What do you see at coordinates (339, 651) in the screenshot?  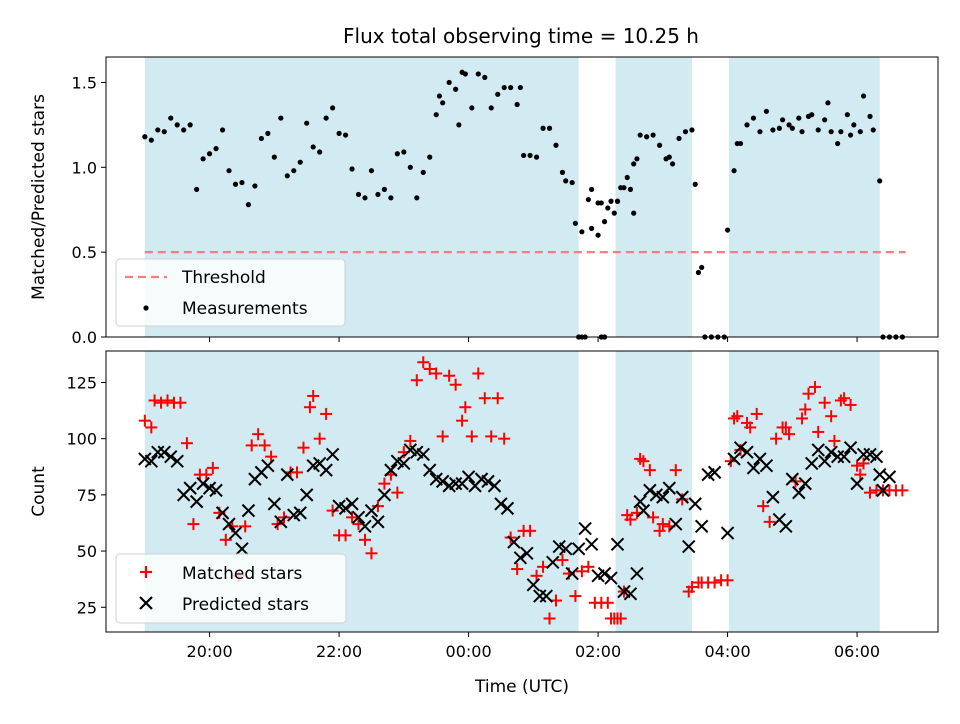 I see `x-tick-label: 22:00` at bounding box center [339, 651].